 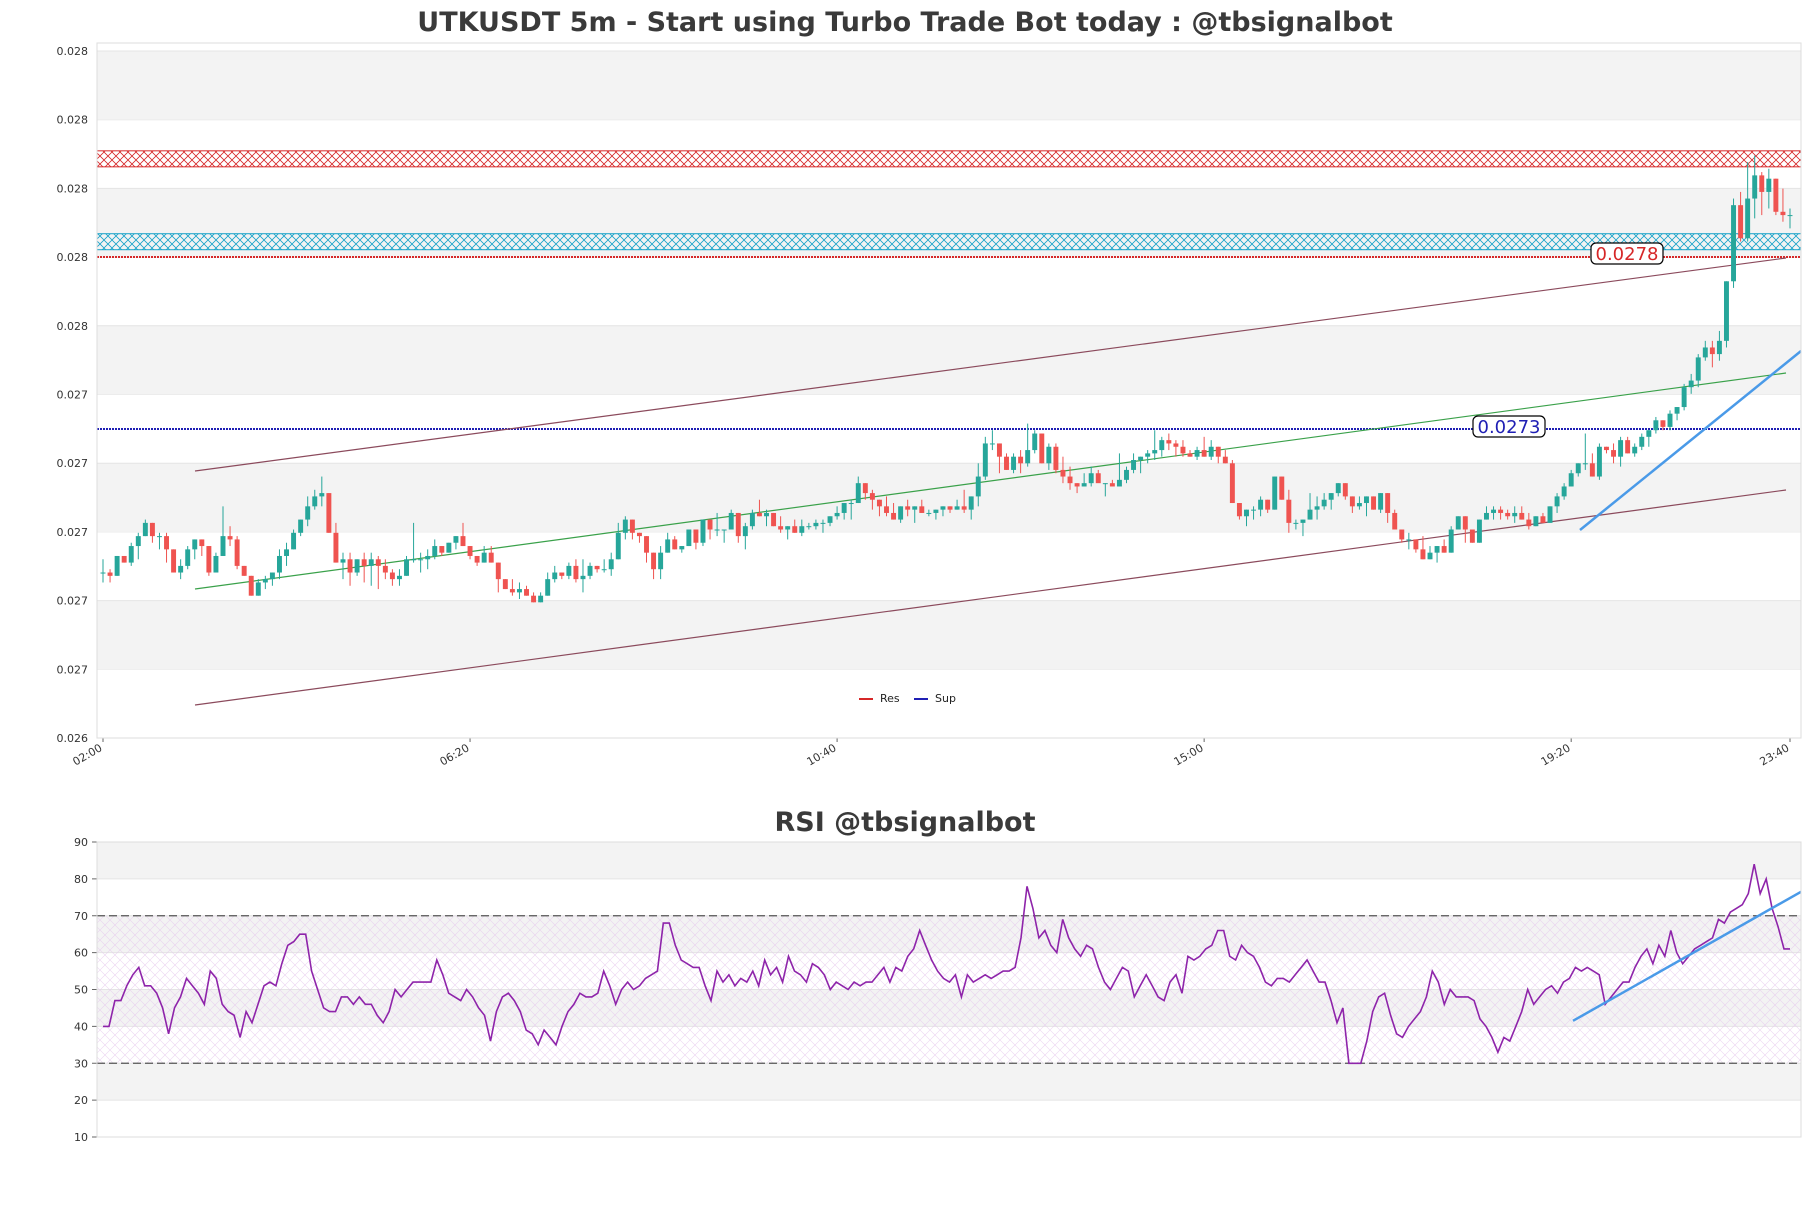 What do you see at coordinates (949, 200) in the screenshot?
I see `sr-zones` at bounding box center [949, 200].